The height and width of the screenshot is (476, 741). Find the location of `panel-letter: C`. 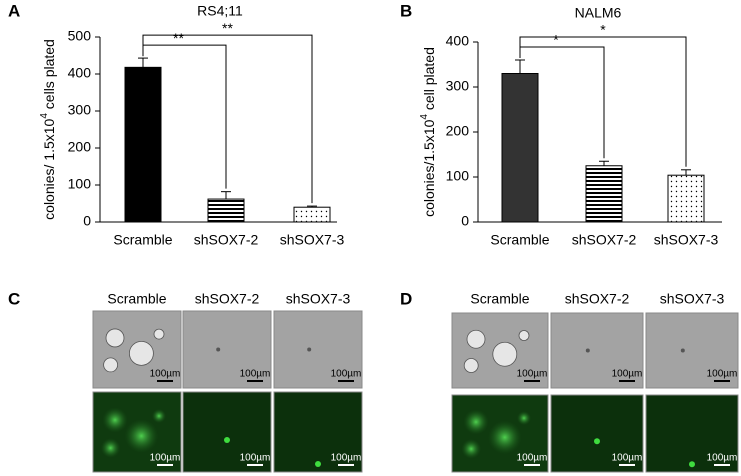

panel-letter: C is located at coordinates (14, 298).